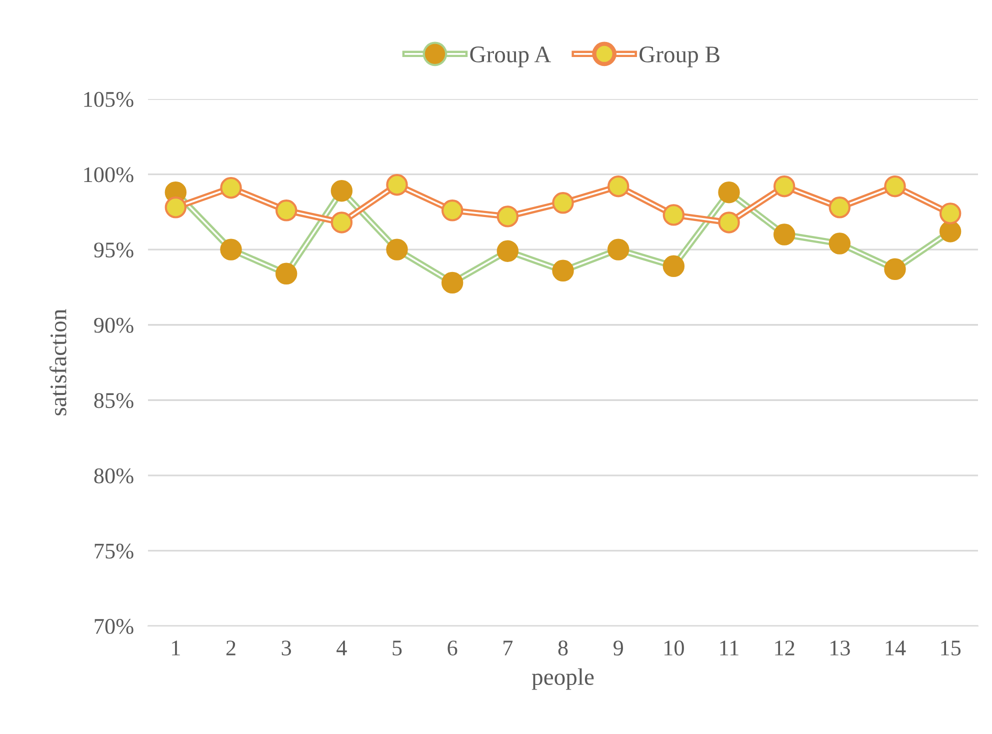 This screenshot has height=734, width=992. I want to click on x-tick-label: 11, so click(729, 648).